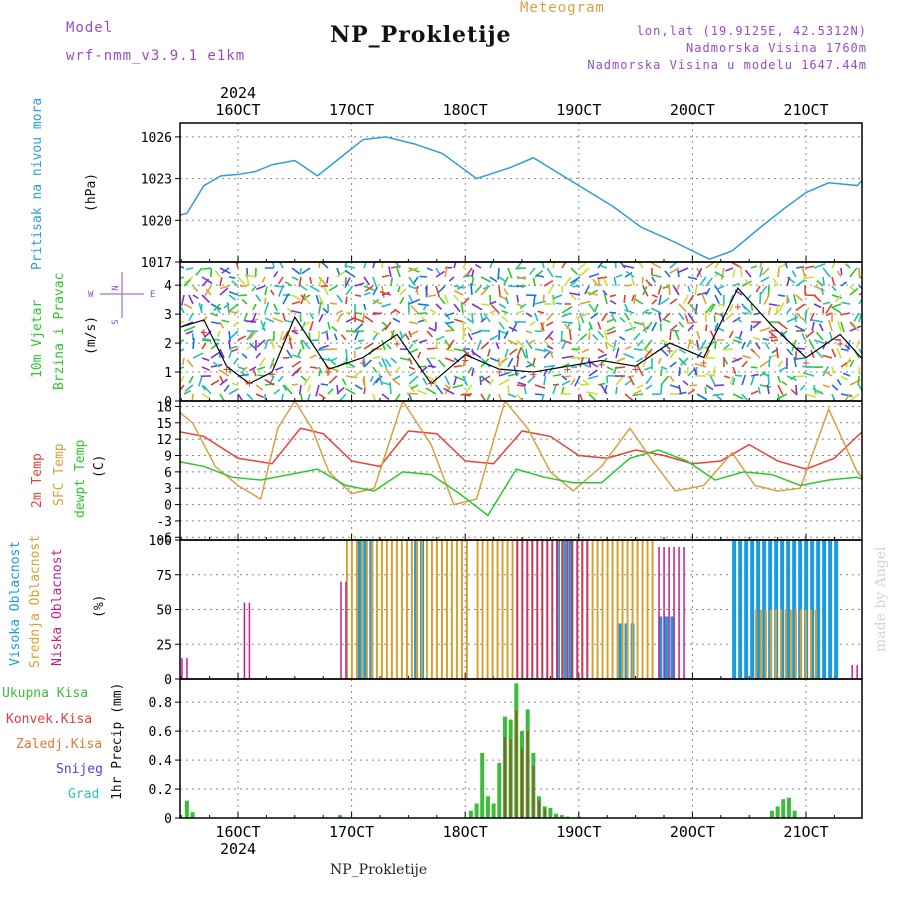  I want to click on precip-conv-bar, so click(533, 791).